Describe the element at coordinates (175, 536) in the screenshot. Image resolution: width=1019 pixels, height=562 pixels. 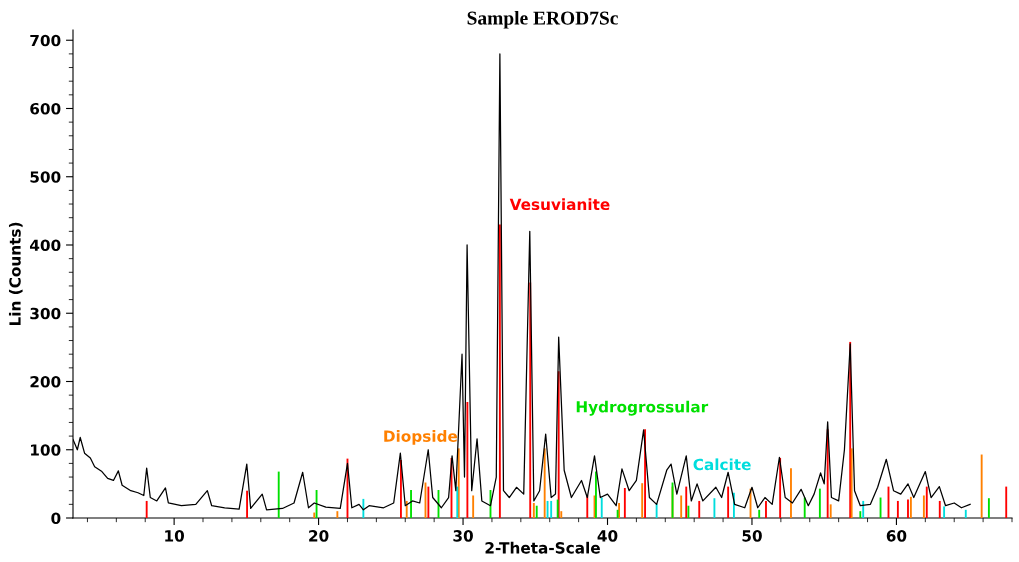
I see `x-tick-label: 10` at that location.